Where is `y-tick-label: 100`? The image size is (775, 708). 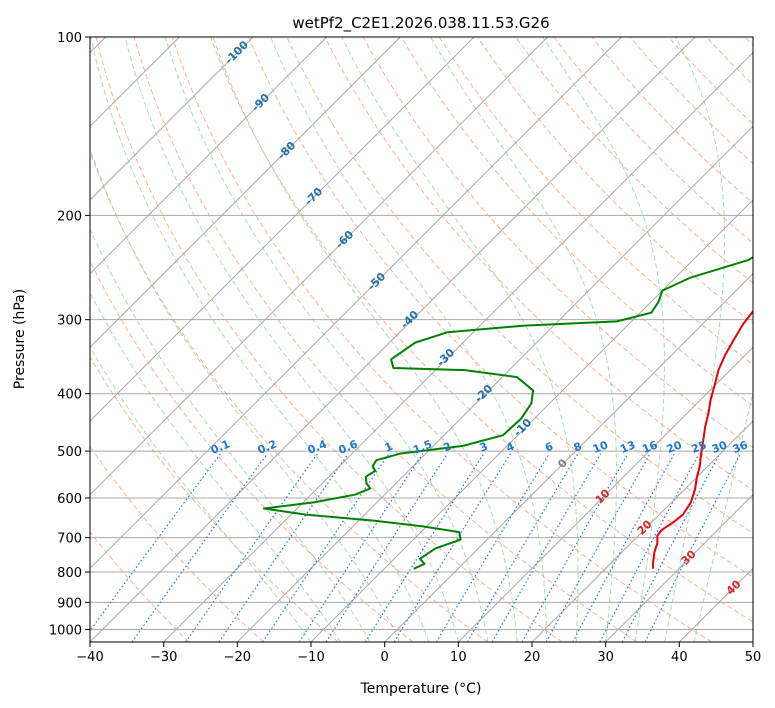
y-tick-label: 100 is located at coordinates (69, 38).